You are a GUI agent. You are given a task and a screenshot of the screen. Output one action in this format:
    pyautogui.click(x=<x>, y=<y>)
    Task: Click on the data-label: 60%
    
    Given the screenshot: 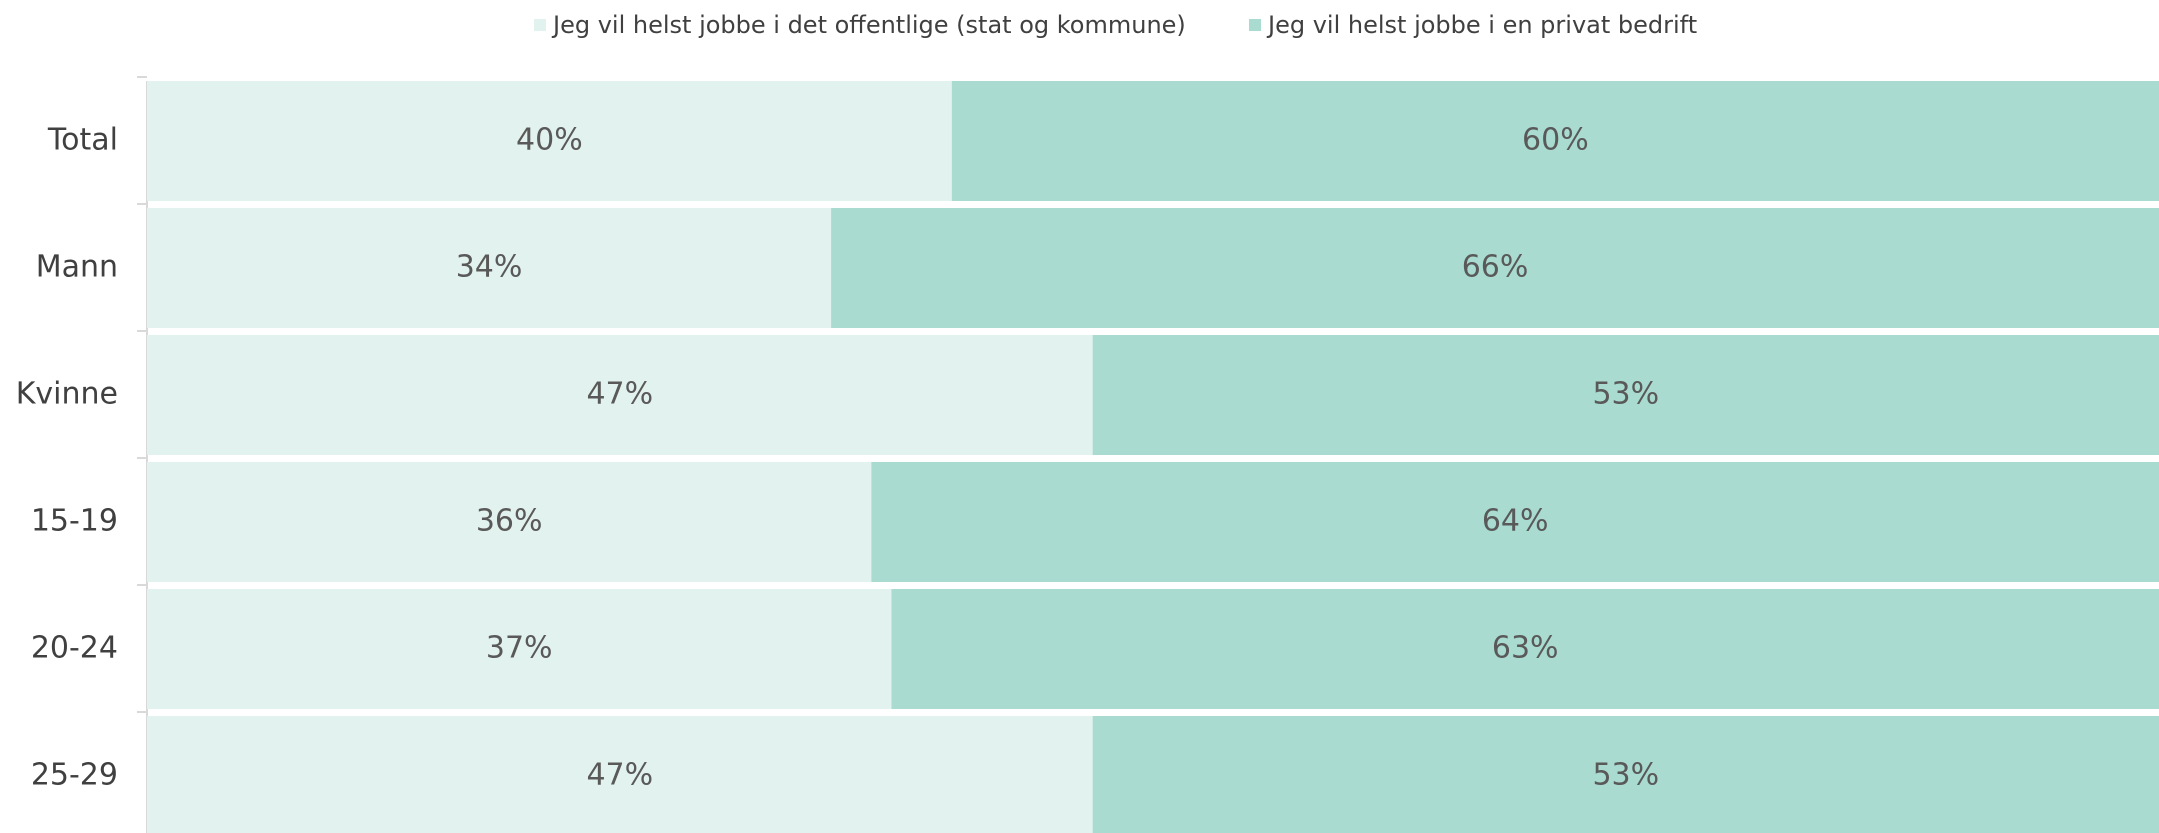 What is the action you would take?
    pyautogui.click(x=1555, y=140)
    